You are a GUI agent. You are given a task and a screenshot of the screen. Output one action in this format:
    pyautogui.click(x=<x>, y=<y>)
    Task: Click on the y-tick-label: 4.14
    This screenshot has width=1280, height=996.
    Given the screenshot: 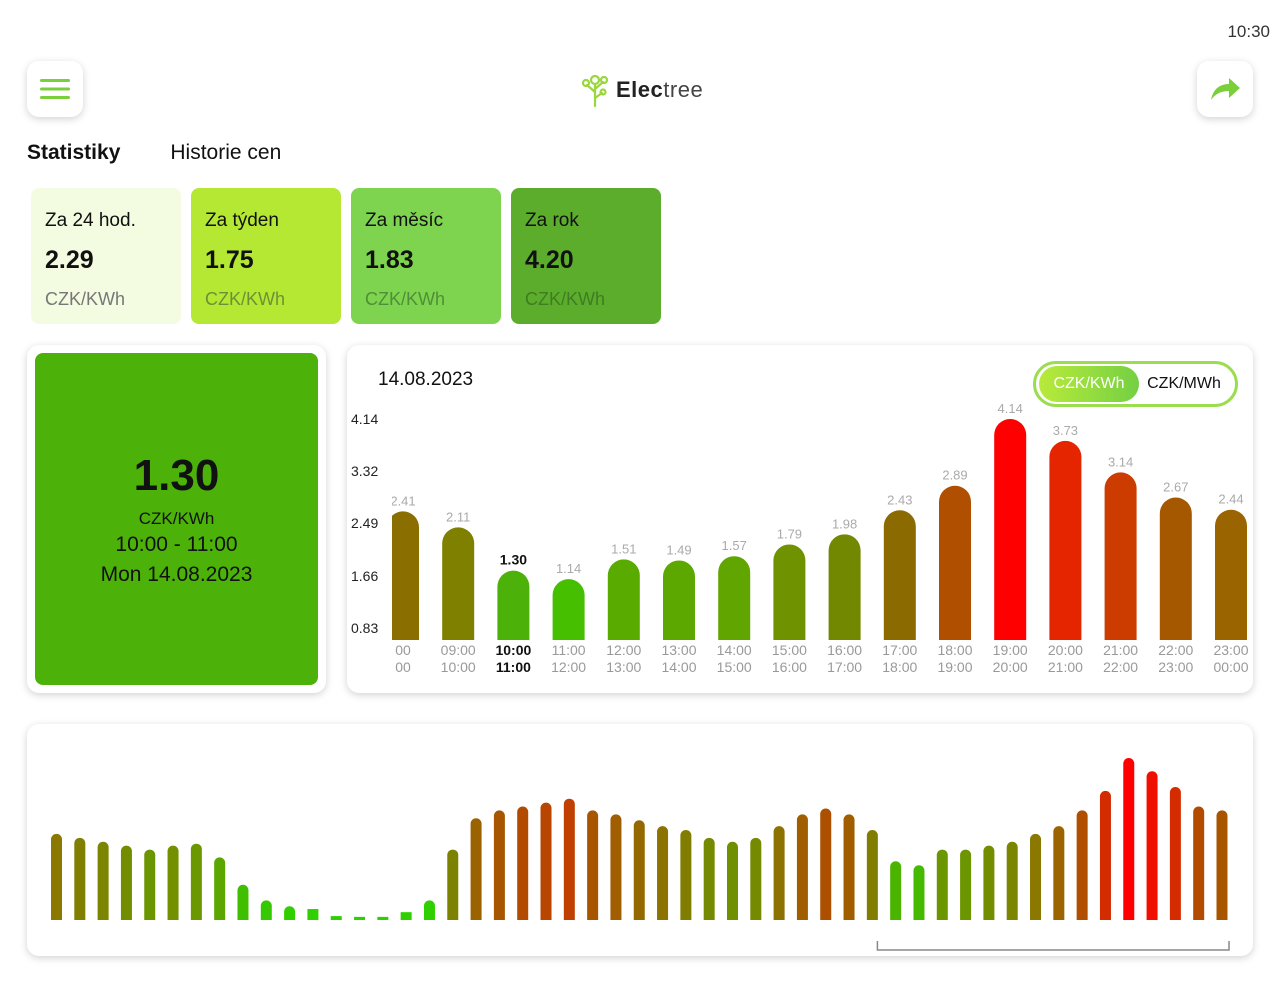 What is the action you would take?
    pyautogui.click(x=364, y=419)
    